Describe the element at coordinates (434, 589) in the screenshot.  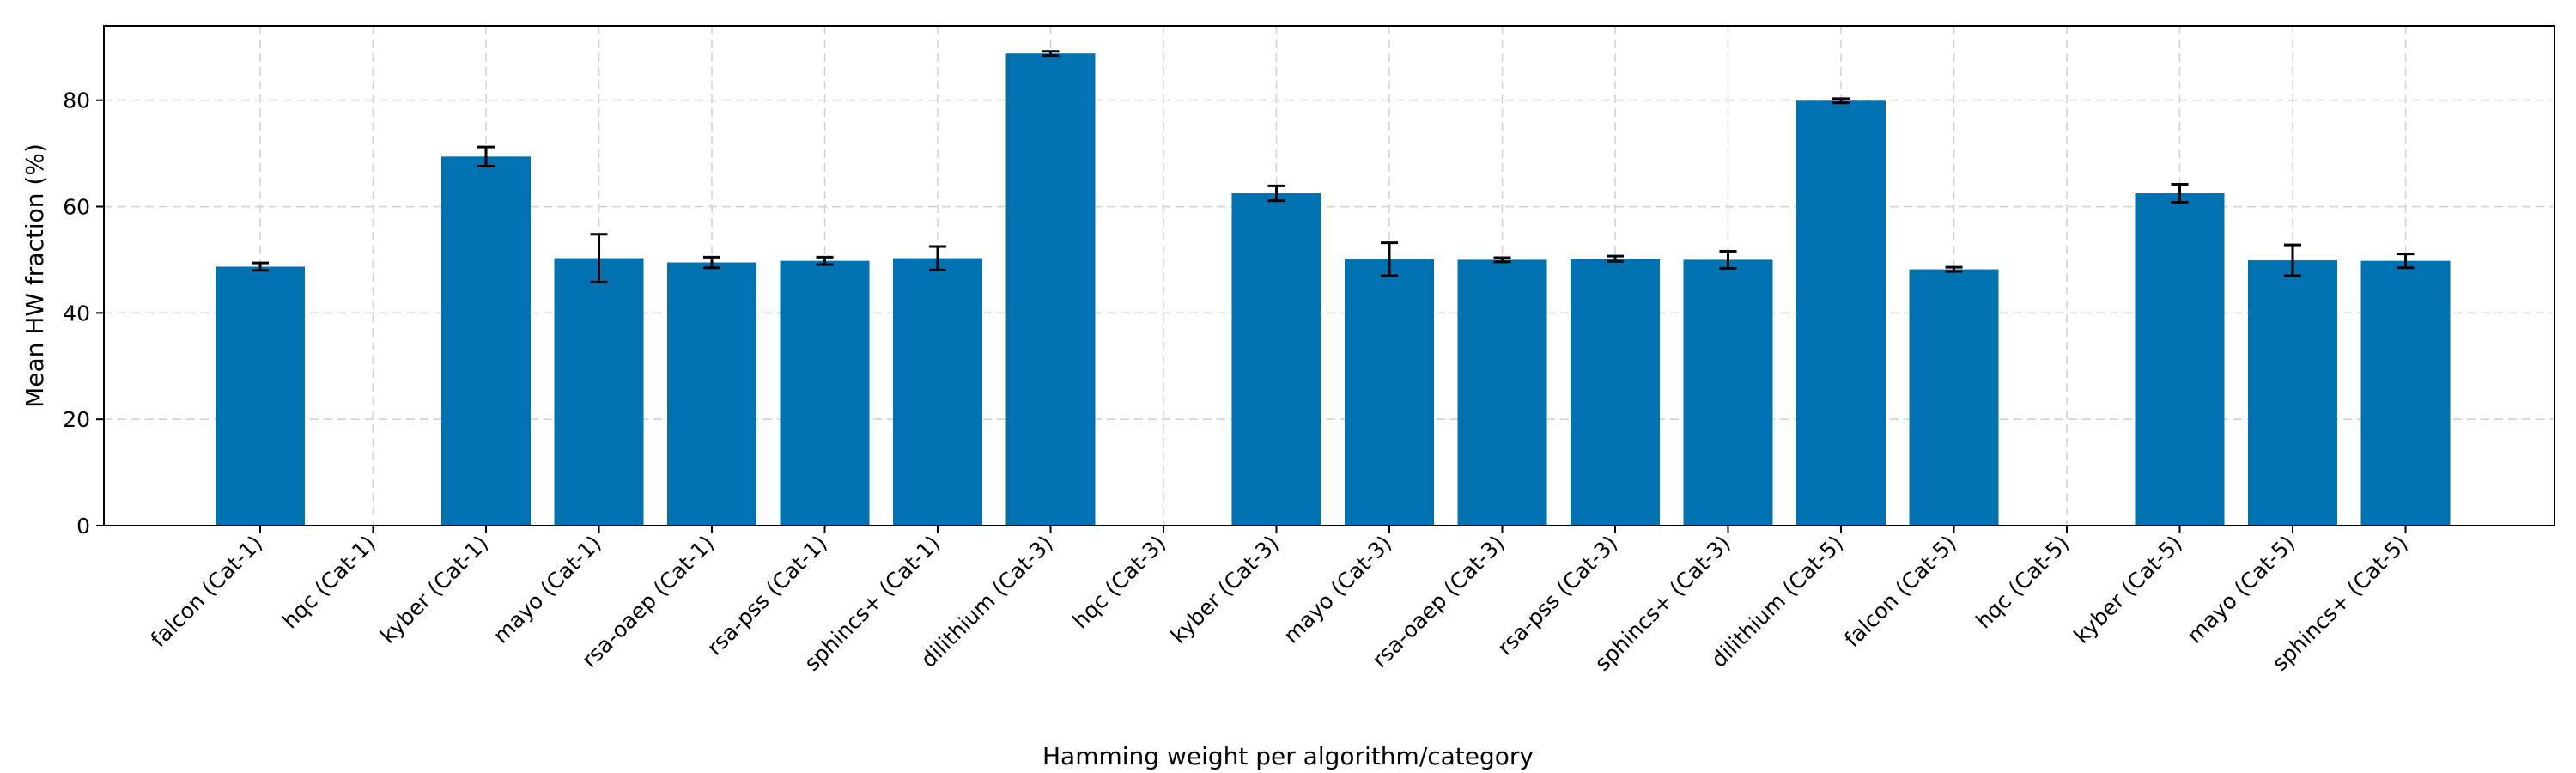
I see `x-tick-label: kyber (Cat-1)` at that location.